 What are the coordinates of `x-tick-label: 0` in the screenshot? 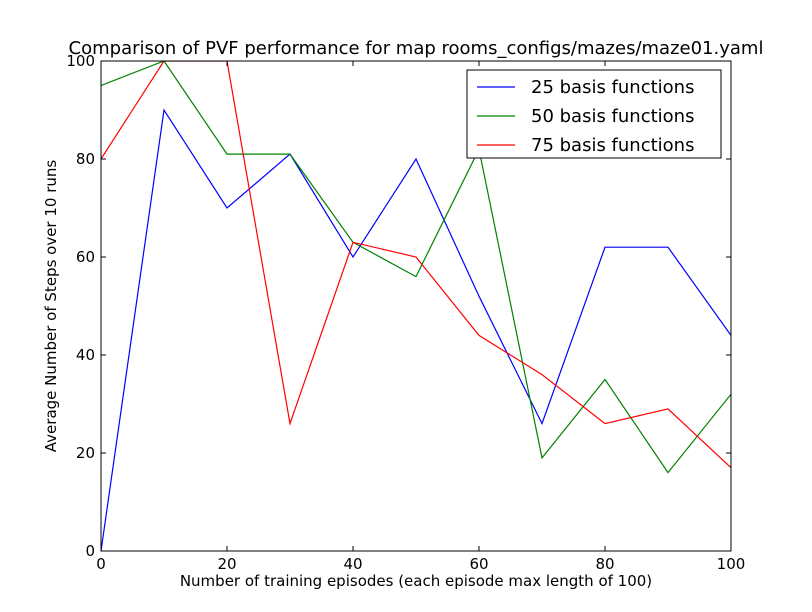 It's located at (101, 564).